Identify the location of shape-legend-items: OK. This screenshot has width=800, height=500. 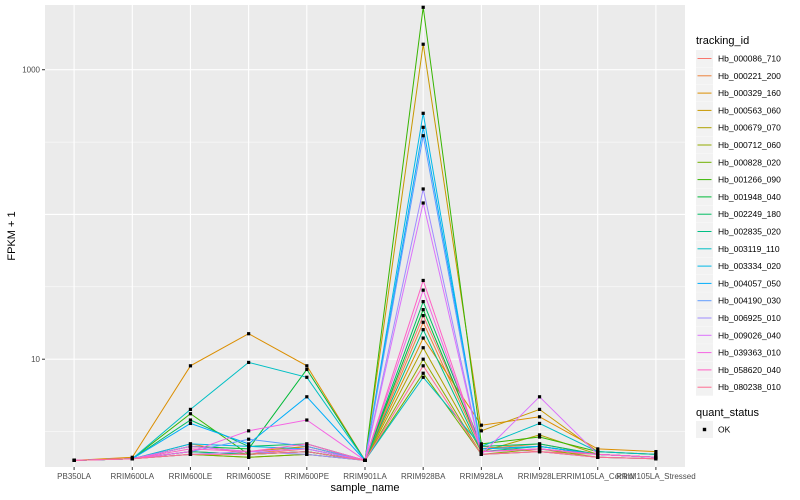
(713, 429).